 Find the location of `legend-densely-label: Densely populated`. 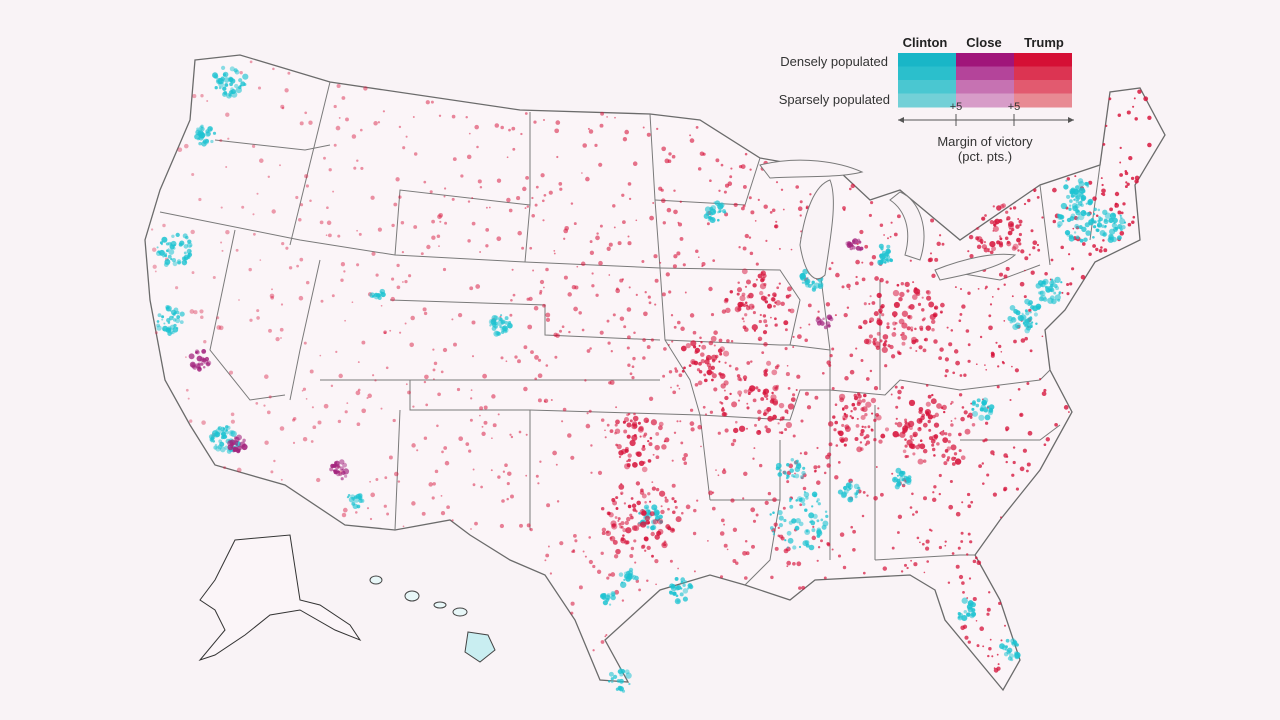

legend-densely-label: Densely populated is located at coordinates (834, 61).